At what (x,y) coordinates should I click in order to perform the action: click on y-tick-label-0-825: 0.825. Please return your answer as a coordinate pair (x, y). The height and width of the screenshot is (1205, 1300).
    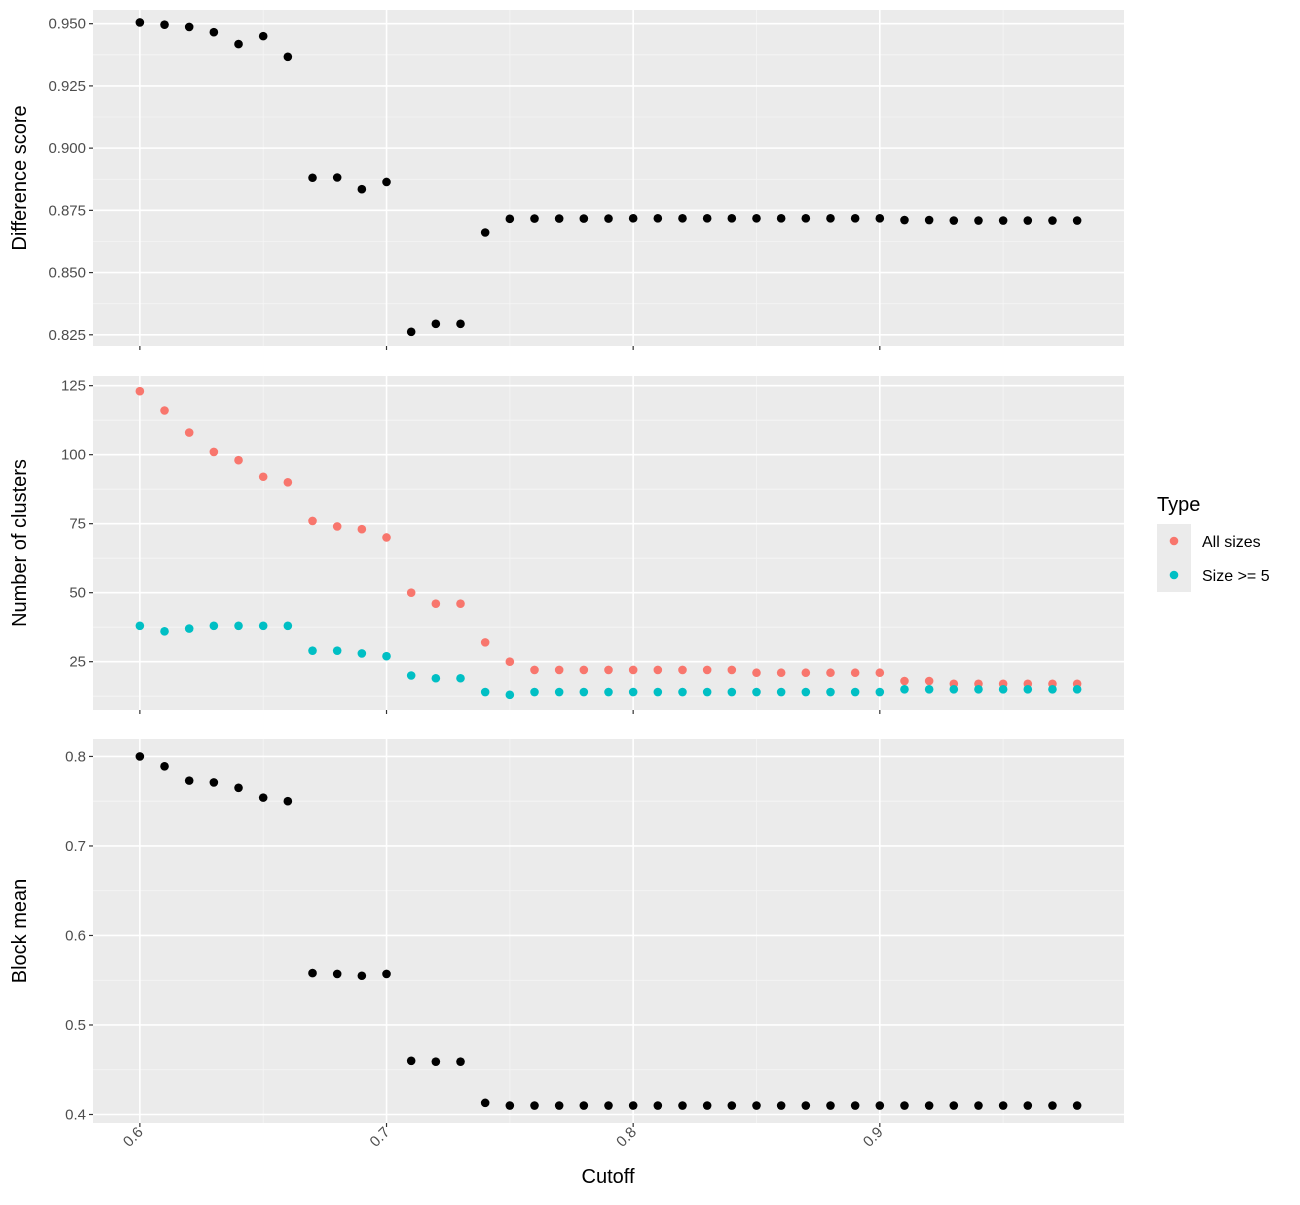
    Looking at the image, I should click on (67, 335).